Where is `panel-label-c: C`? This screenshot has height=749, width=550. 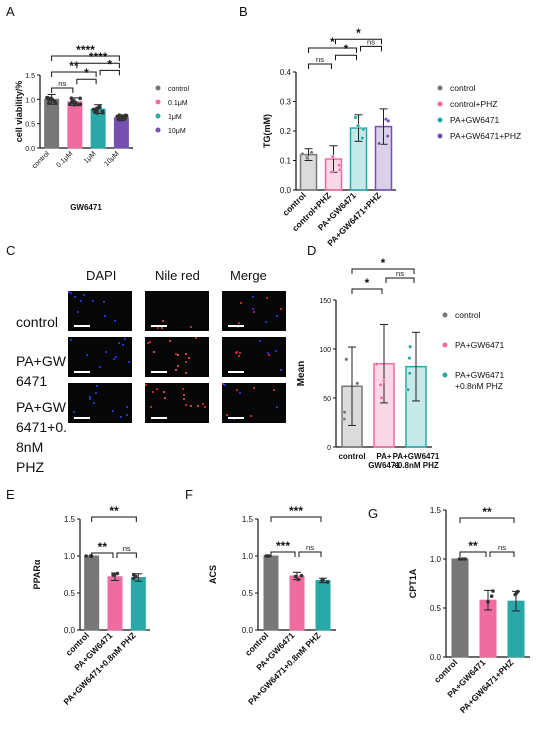 panel-label-c: C is located at coordinates (11, 250).